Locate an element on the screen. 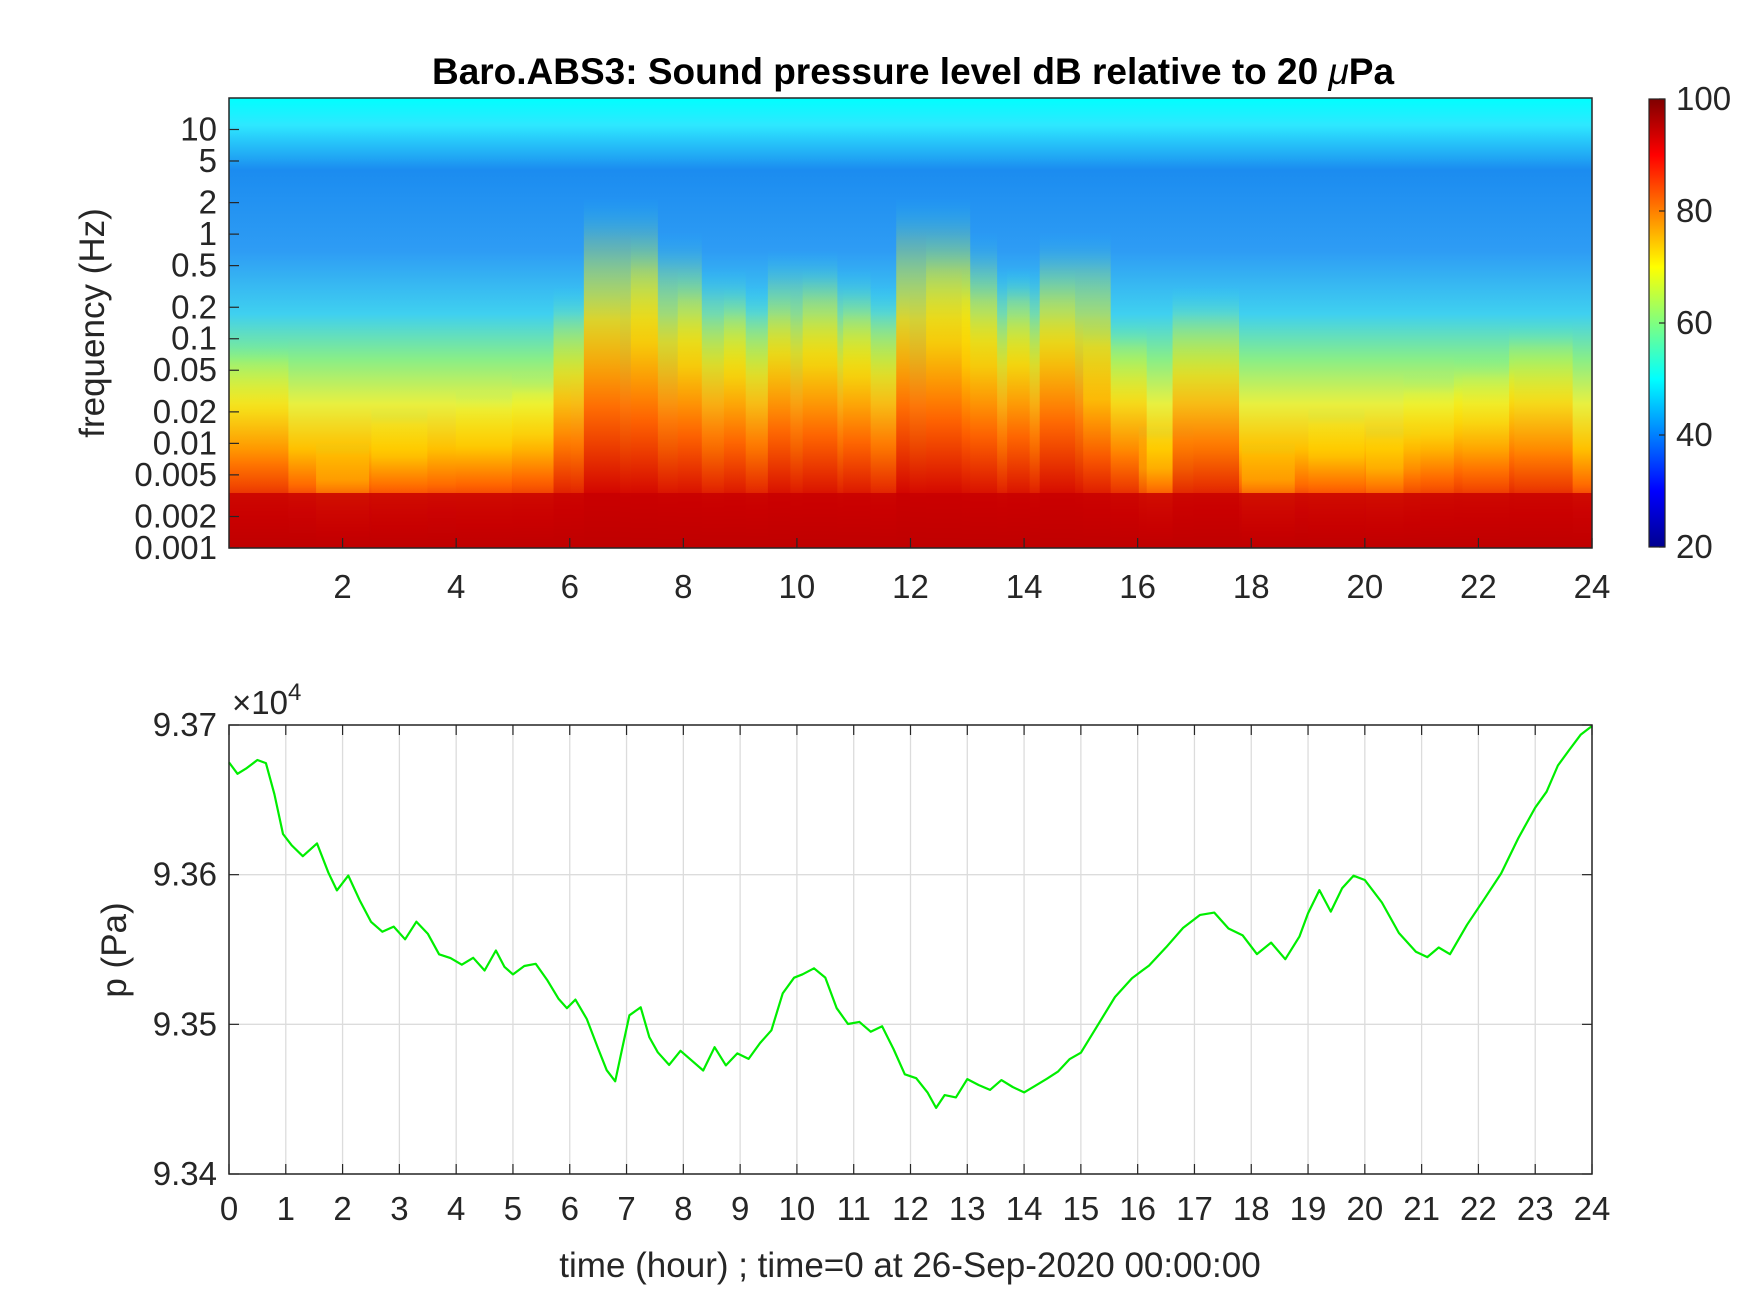 The width and height of the screenshot is (1750, 1313). pressure-xtick-label: 2 is located at coordinates (342, 1208).